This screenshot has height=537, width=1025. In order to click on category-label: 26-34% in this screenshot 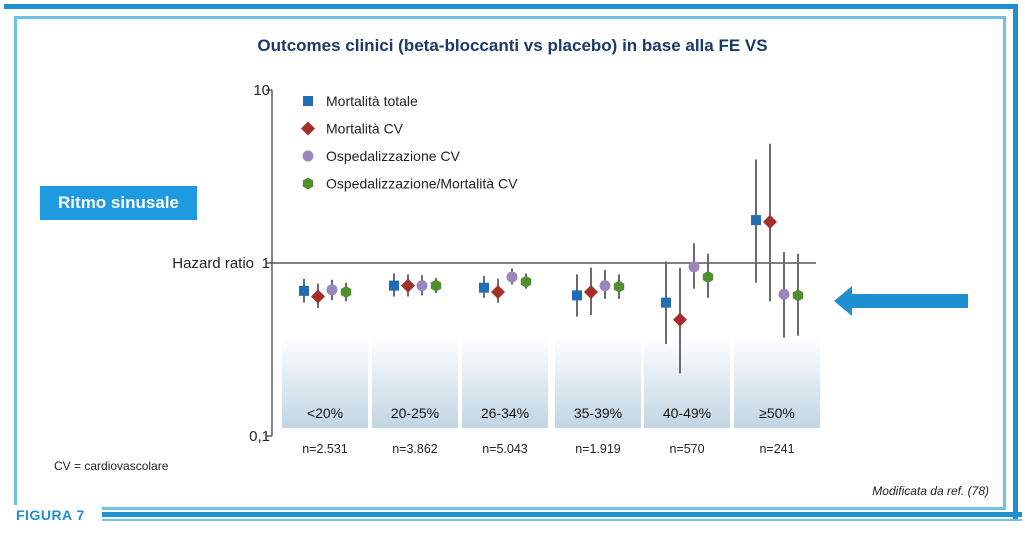, I will do `click(505, 413)`.